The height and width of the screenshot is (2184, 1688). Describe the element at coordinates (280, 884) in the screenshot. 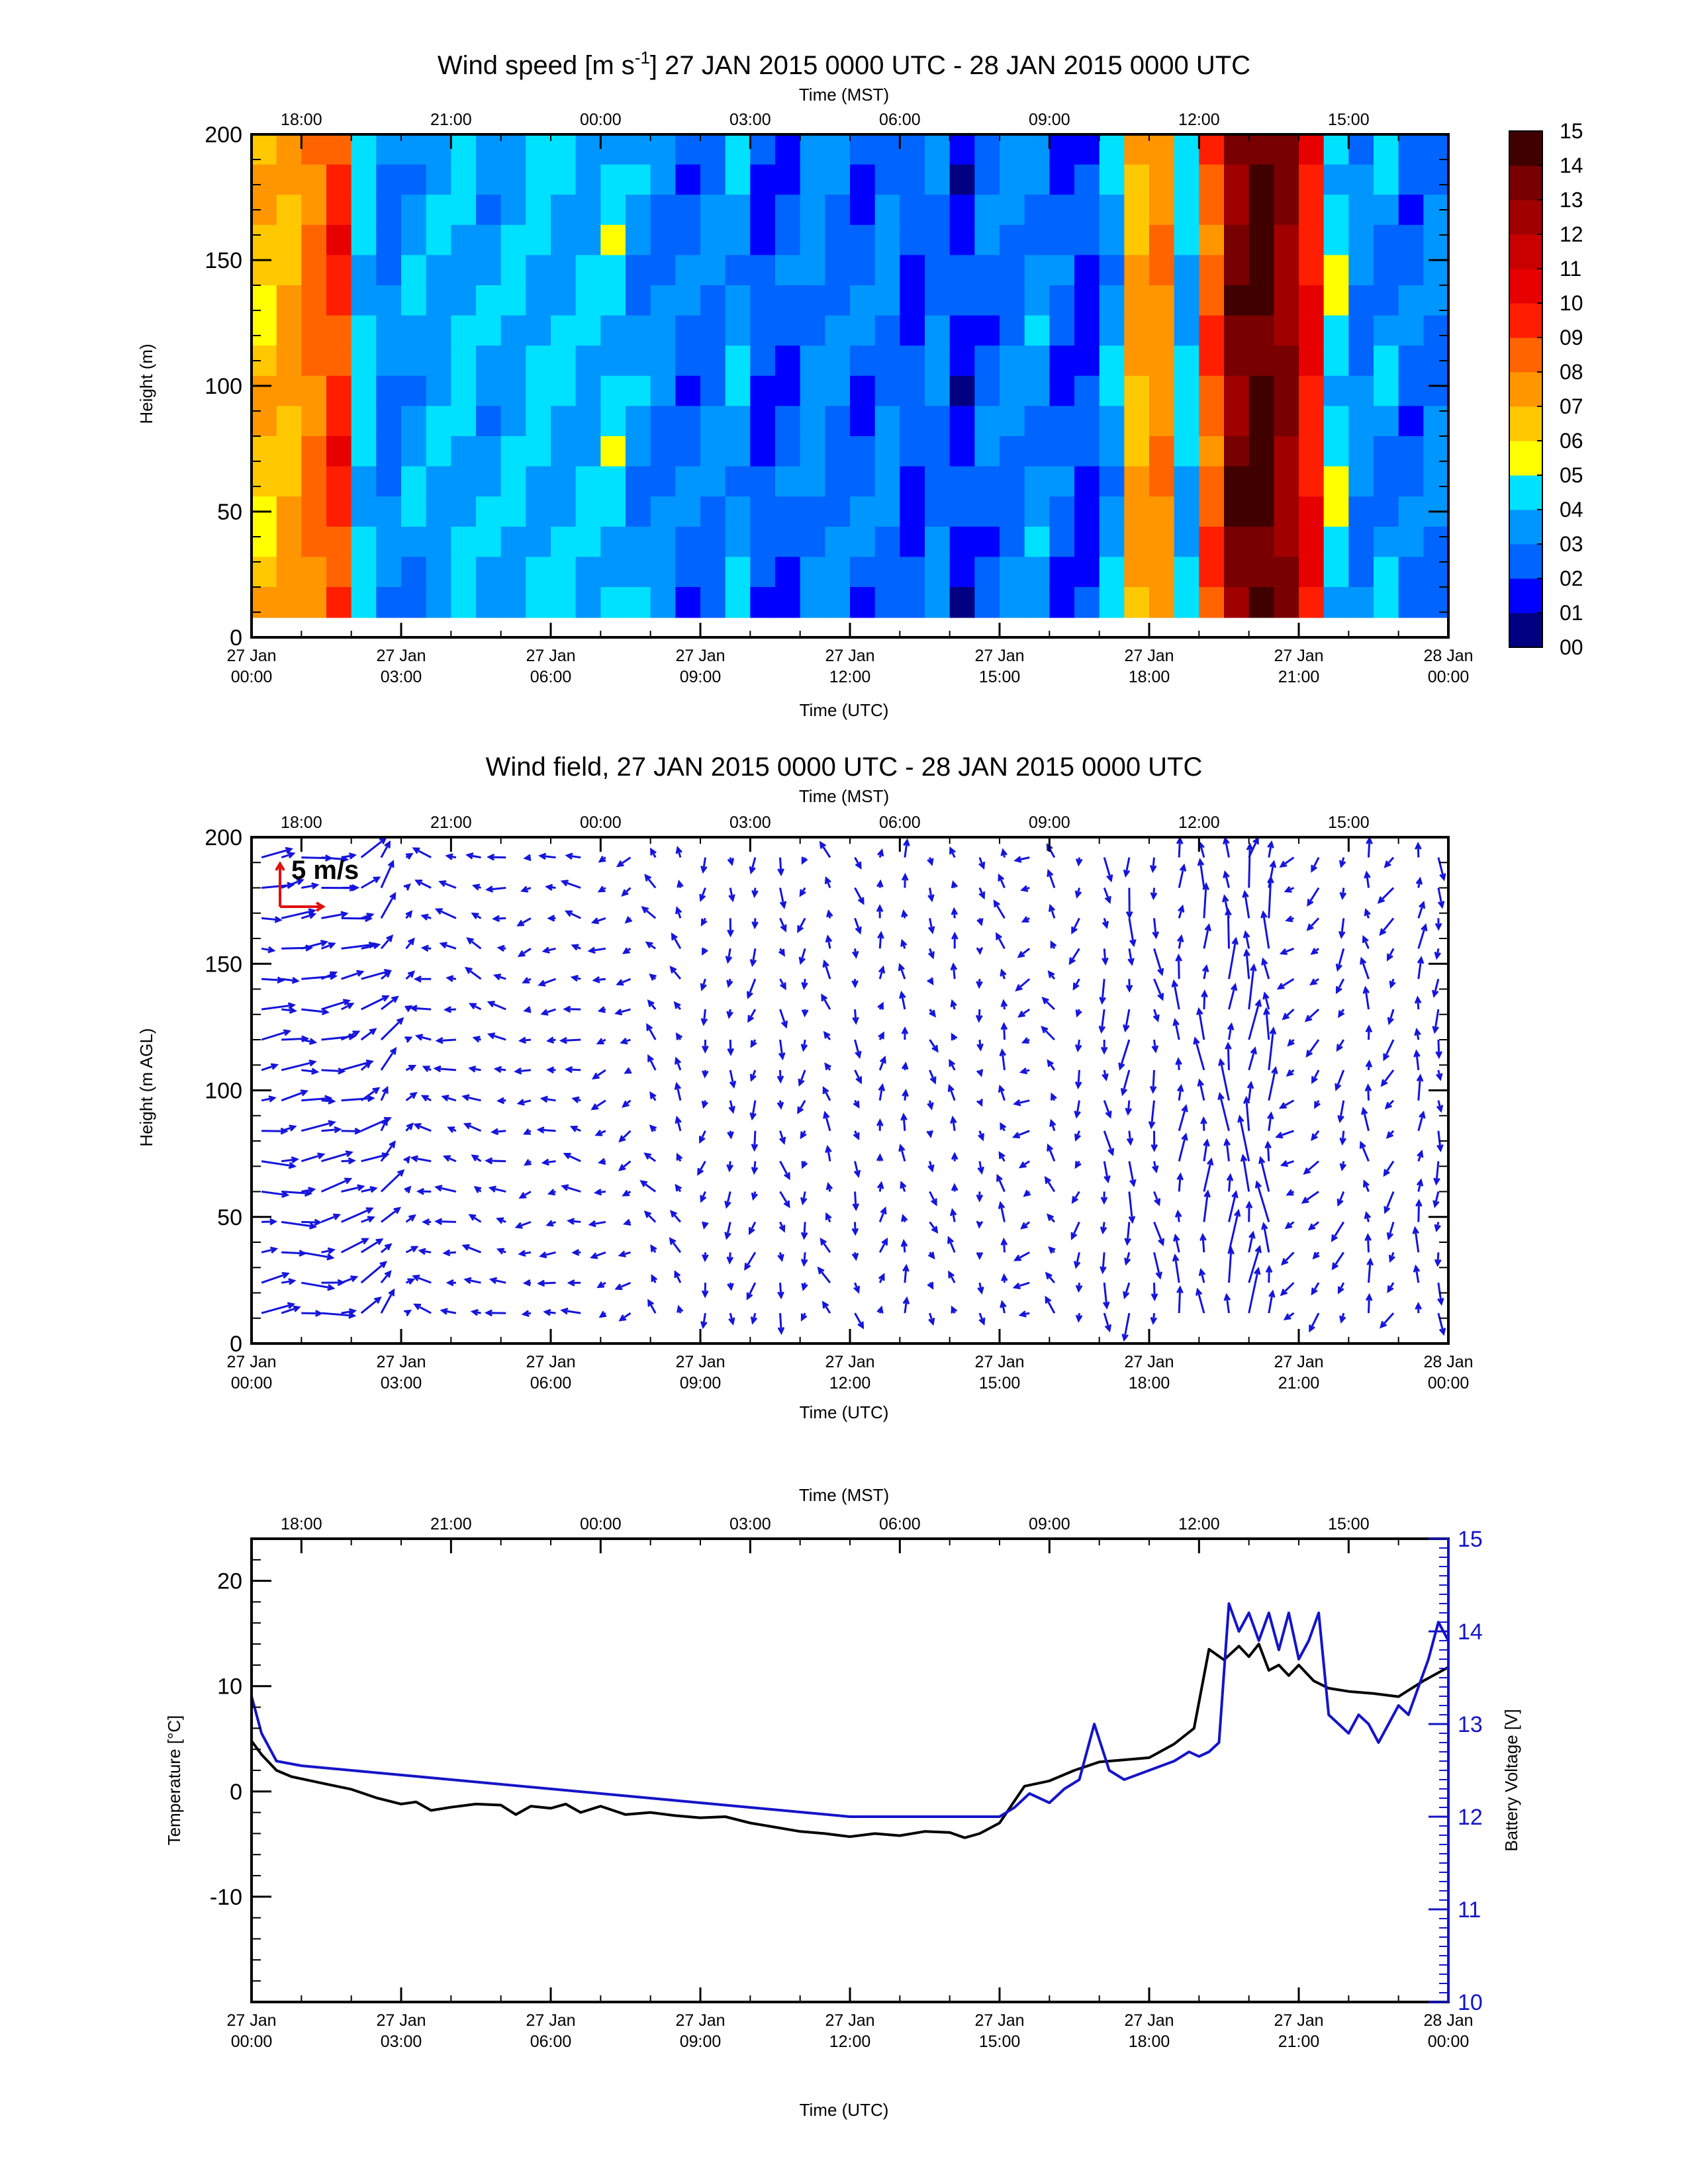

I see `reference-arrow-north` at that location.